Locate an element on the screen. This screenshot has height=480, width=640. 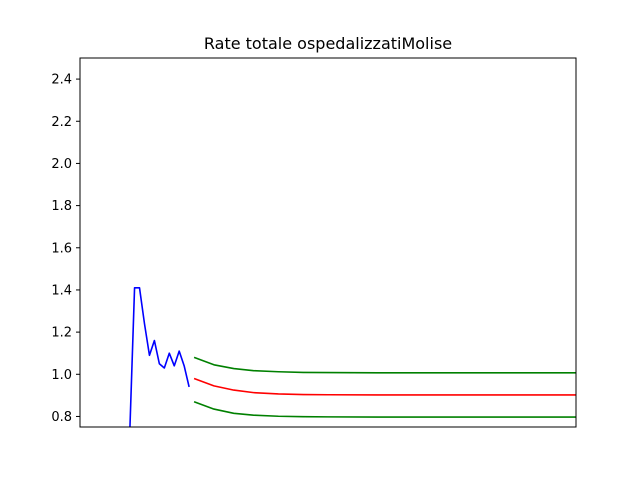
y-tick-label: 0.8 is located at coordinates (61, 417).